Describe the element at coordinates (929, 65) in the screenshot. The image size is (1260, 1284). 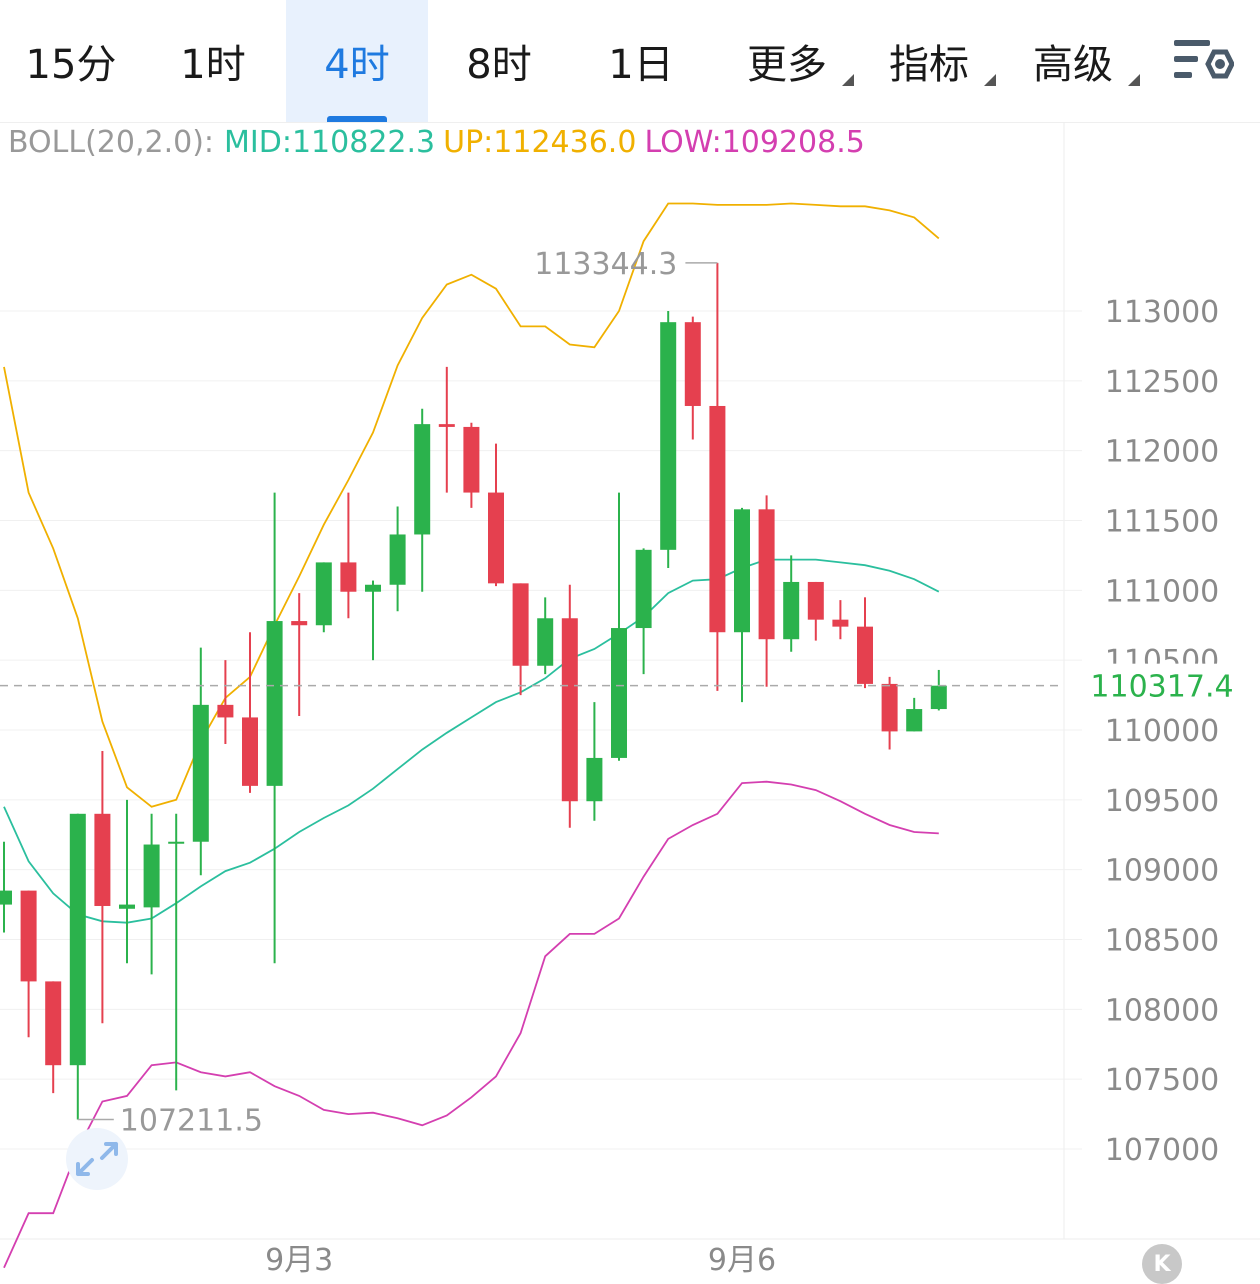
I see `tab-label: 指标` at that location.